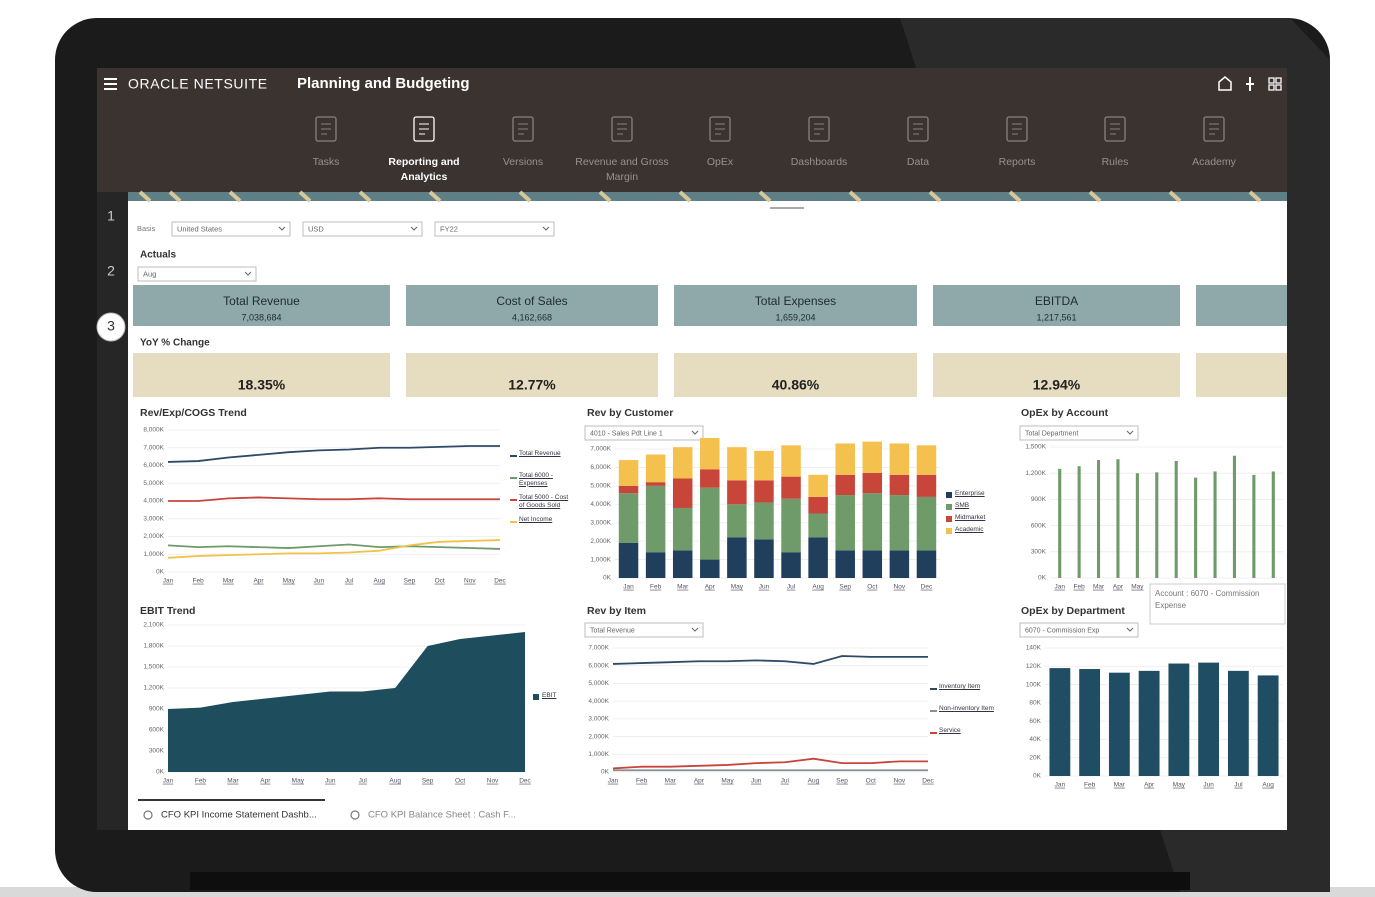 The width and height of the screenshot is (1375, 897). I want to click on legend-label: SMB, so click(962, 505).